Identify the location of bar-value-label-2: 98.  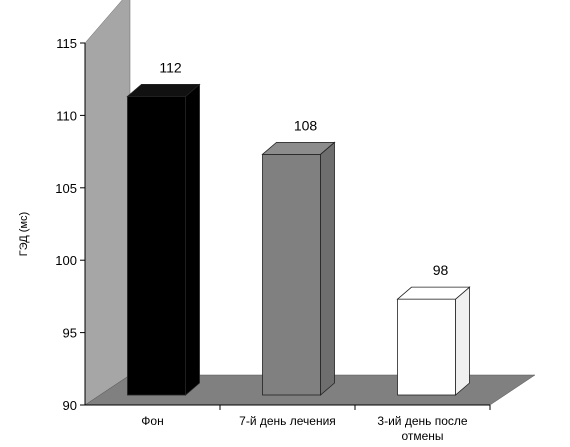
(441, 270).